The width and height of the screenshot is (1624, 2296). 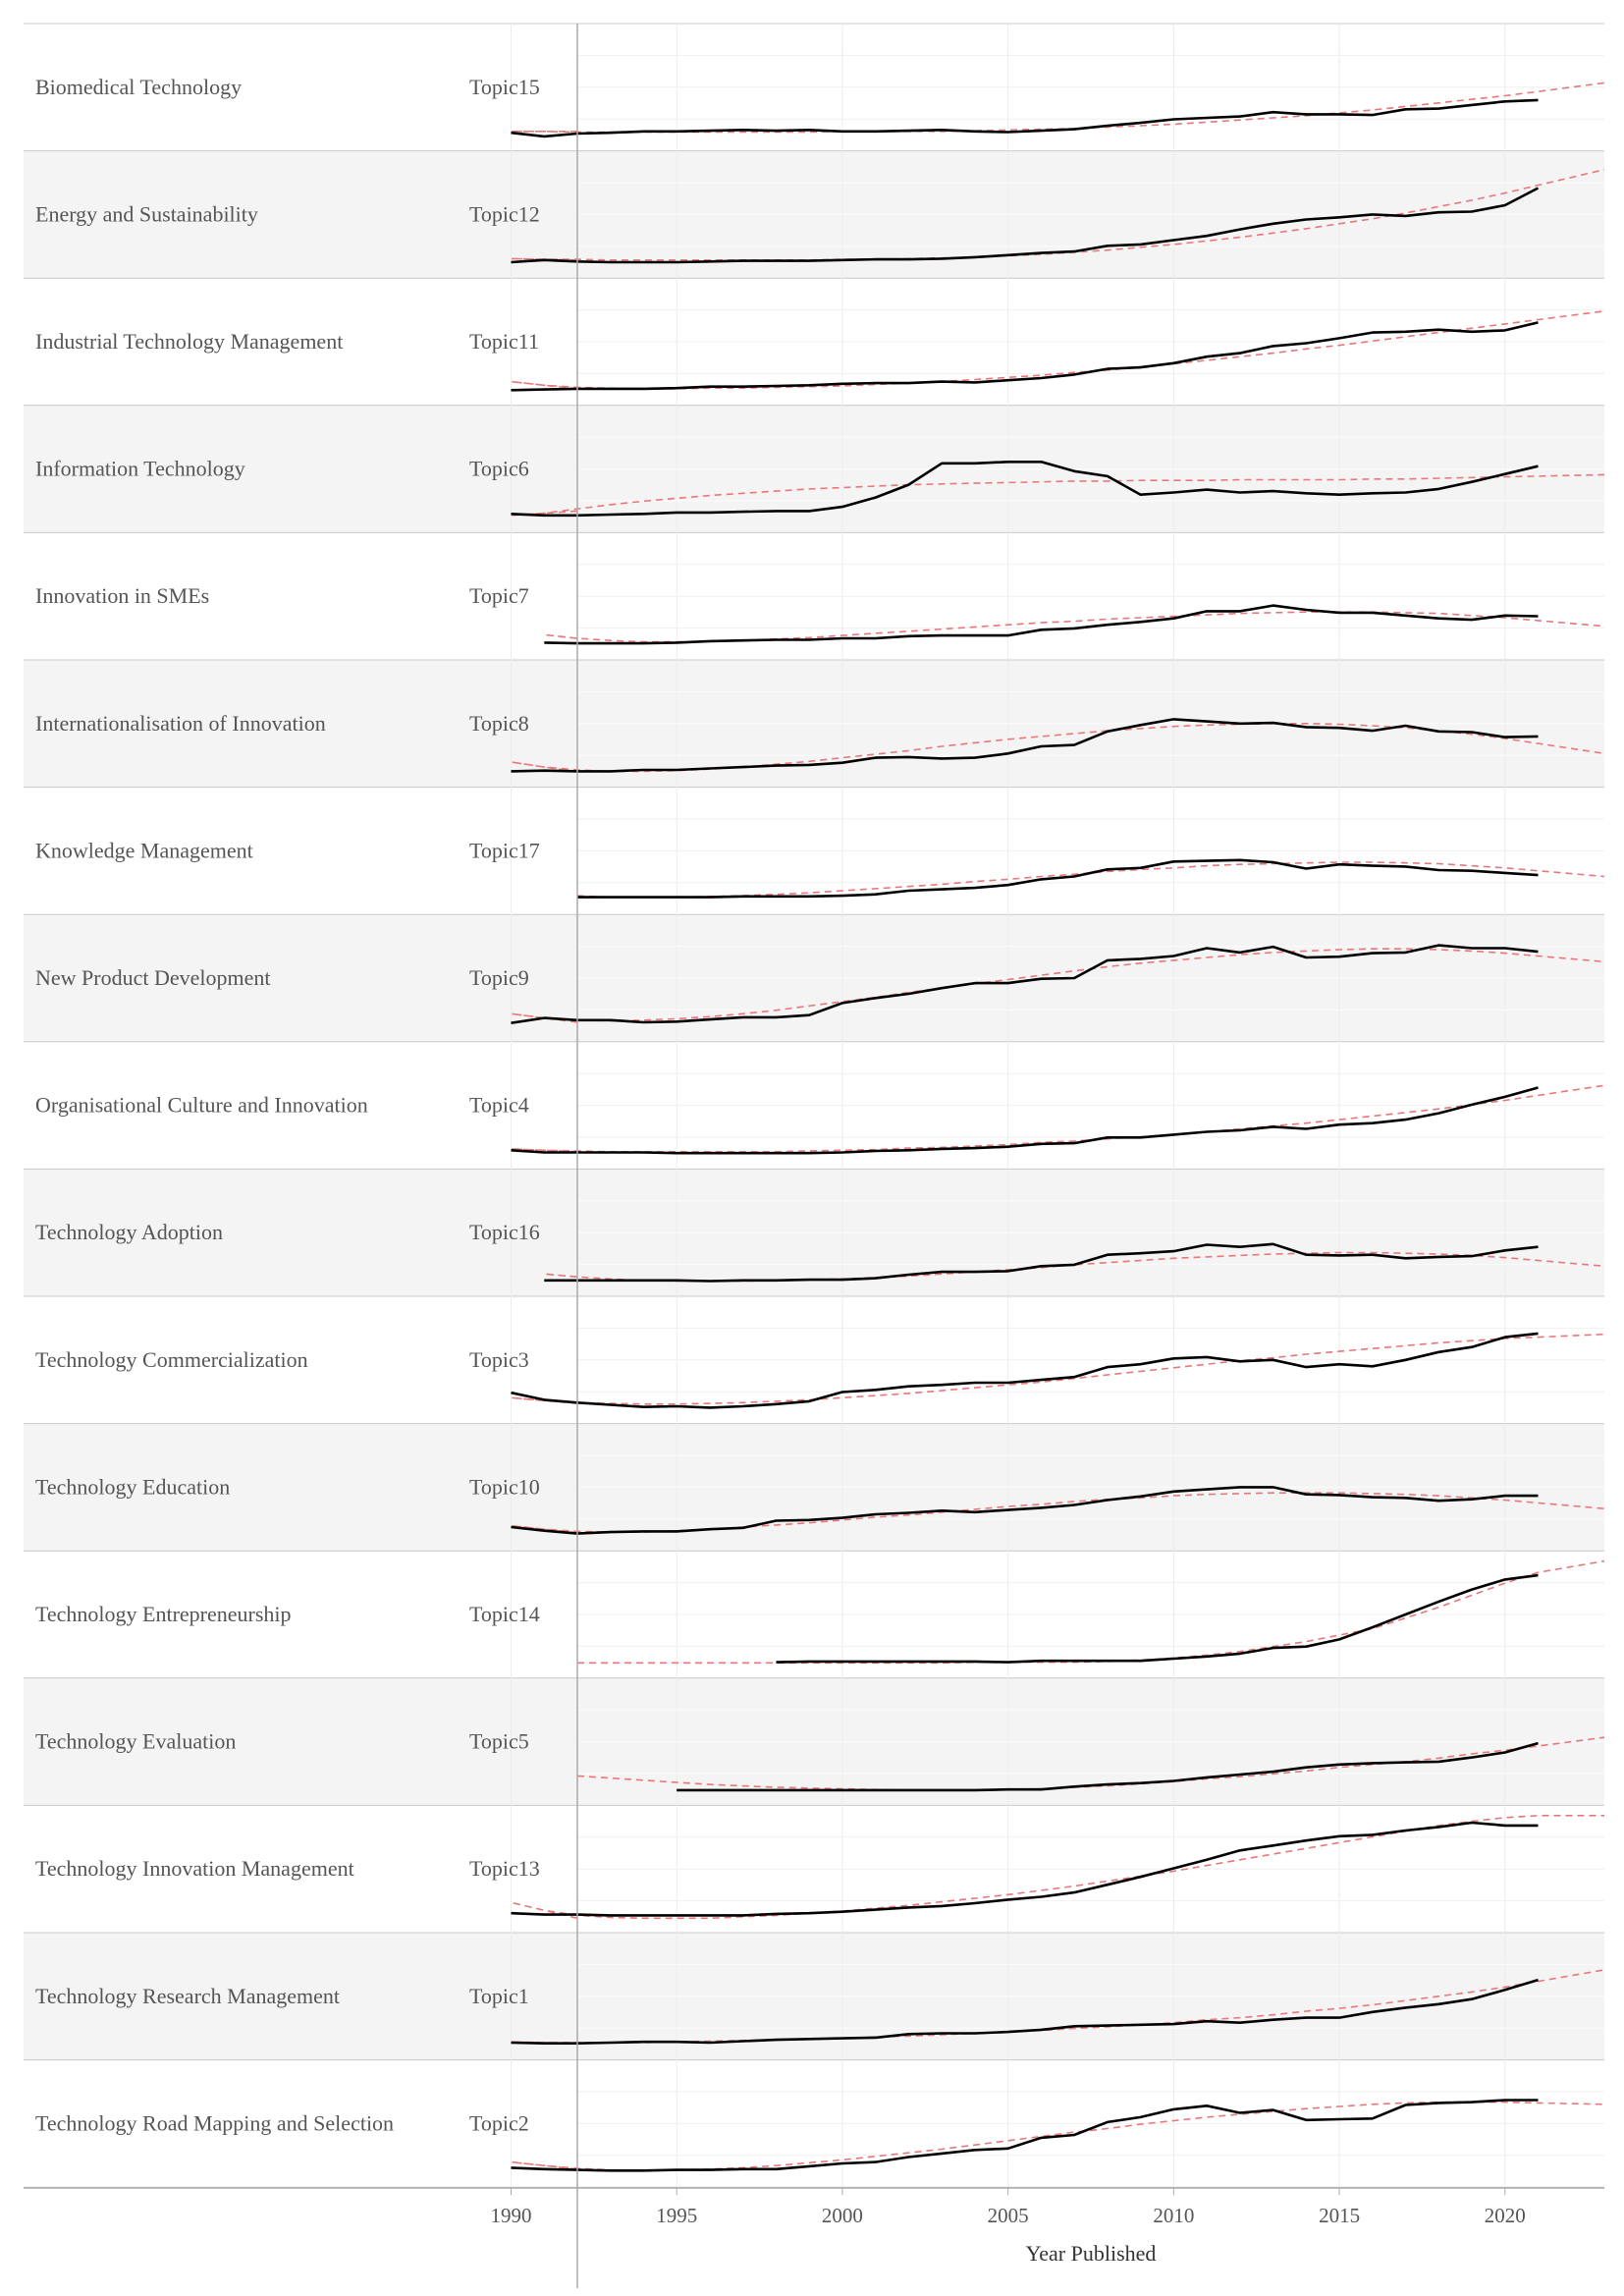 I want to click on x-tick-label: 2005, so click(x=1008, y=2215).